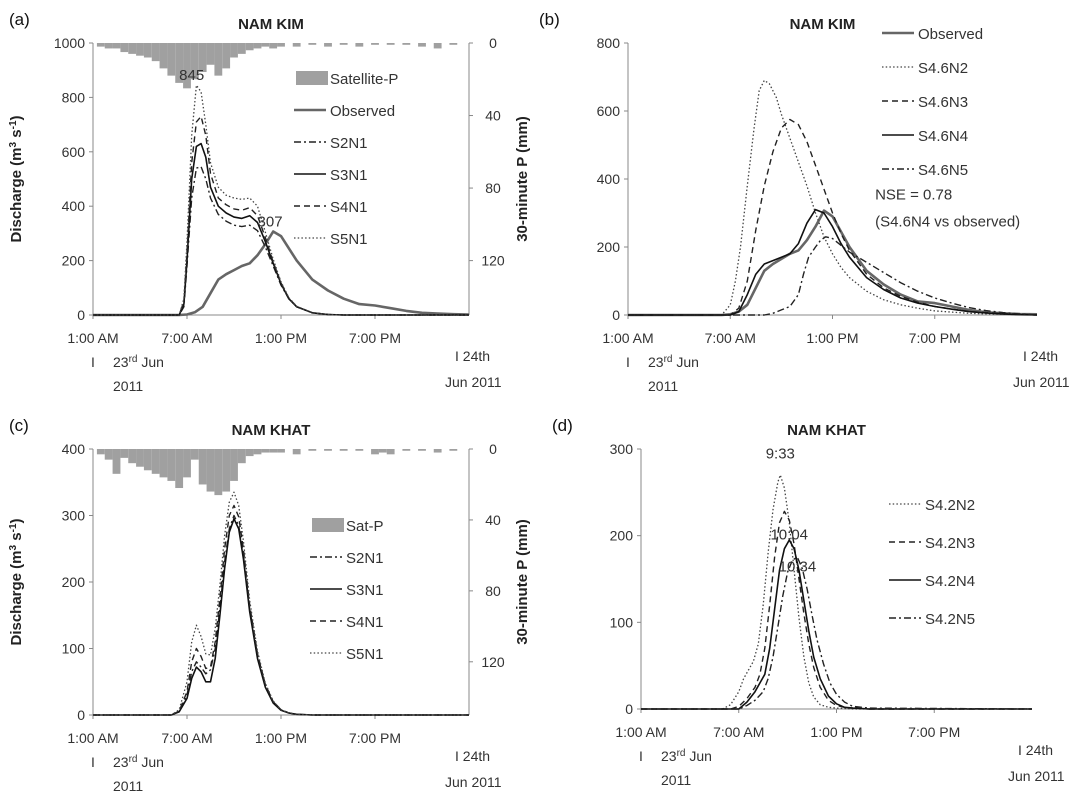  Describe the element at coordinates (365, 526) in the screenshot. I see `legend-entry: Sat-P` at that location.